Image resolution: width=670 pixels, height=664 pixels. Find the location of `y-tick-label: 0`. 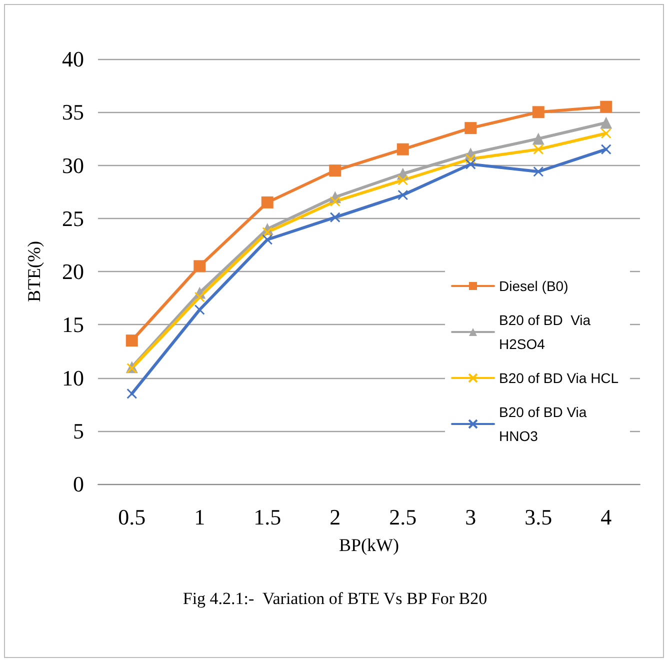

y-tick-label: 0 is located at coordinates (78, 484).